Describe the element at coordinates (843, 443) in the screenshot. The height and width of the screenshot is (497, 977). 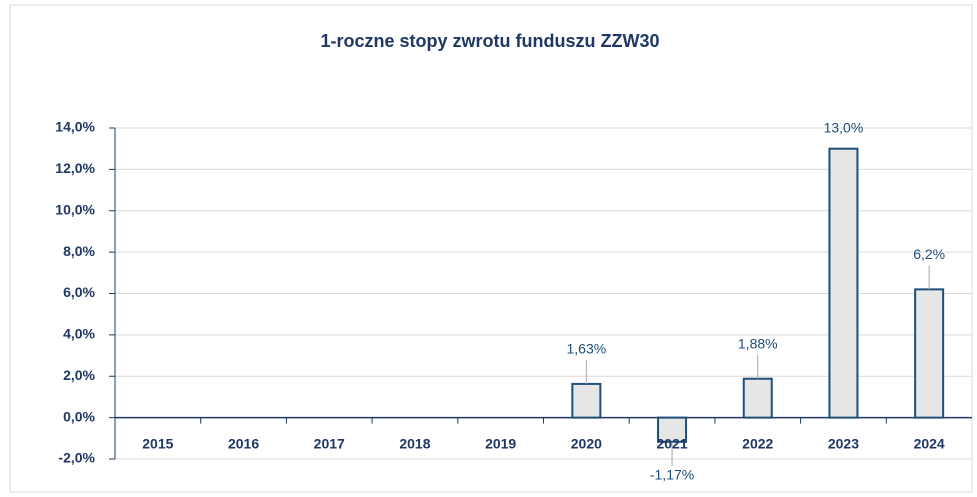
I see `x-tick-label: 2023` at that location.